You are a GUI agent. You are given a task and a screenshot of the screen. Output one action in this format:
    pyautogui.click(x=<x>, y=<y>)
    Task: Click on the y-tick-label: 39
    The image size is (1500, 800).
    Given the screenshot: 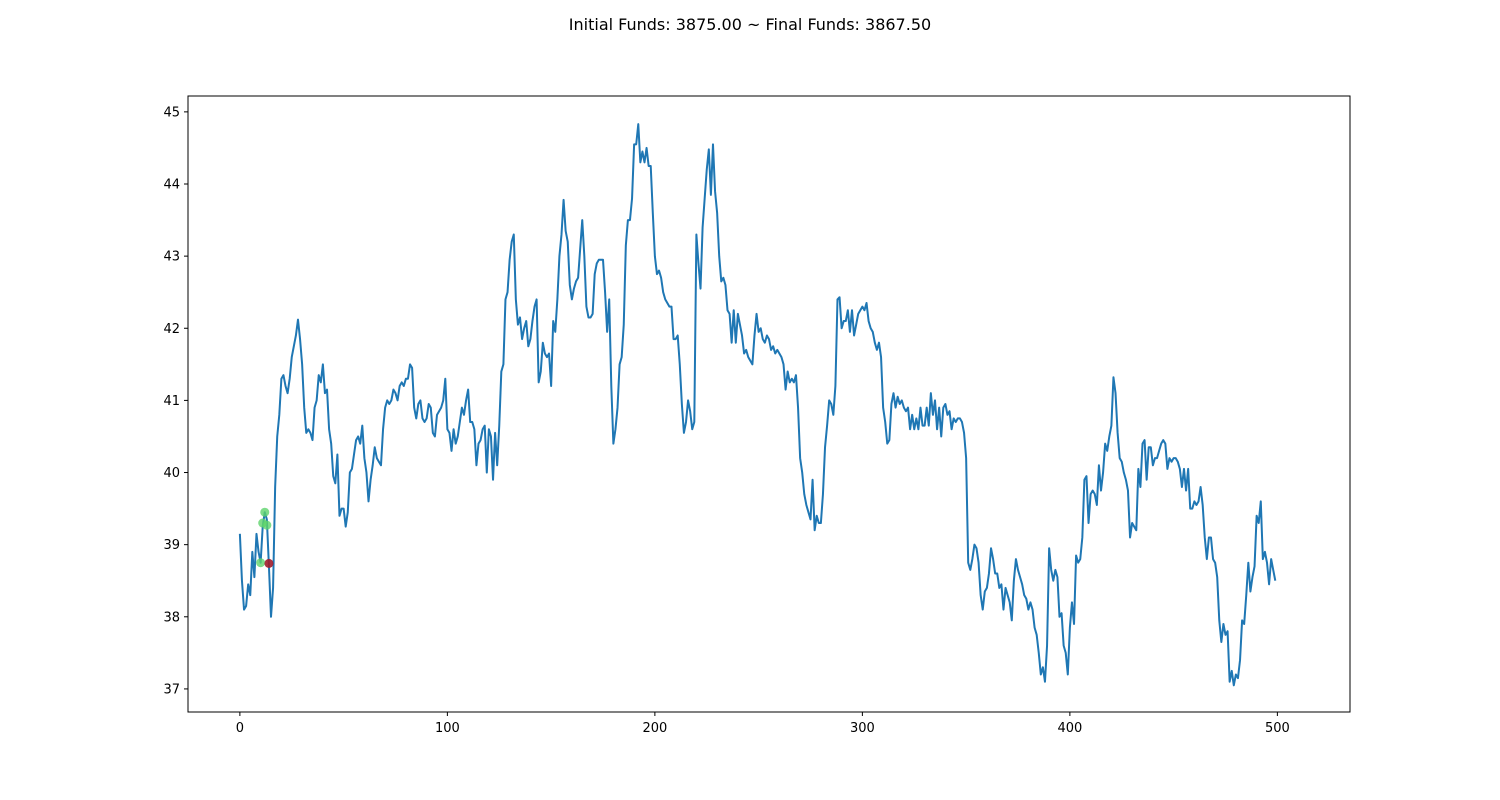 What is the action you would take?
    pyautogui.click(x=171, y=545)
    